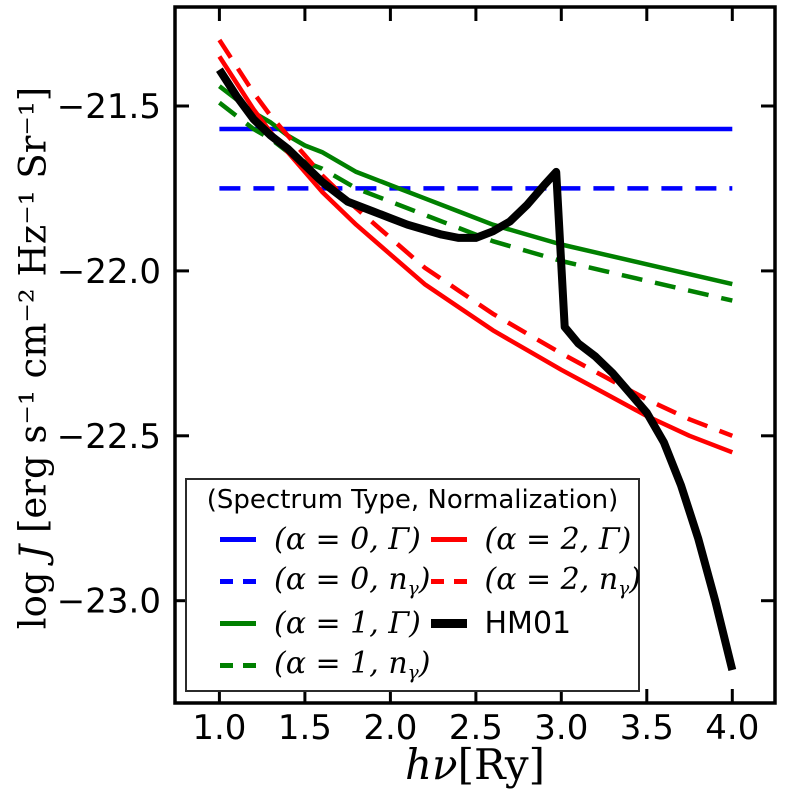  Describe the element at coordinates (501, 764) in the screenshot. I see `x-axis-label-unit: [Ry]` at that location.